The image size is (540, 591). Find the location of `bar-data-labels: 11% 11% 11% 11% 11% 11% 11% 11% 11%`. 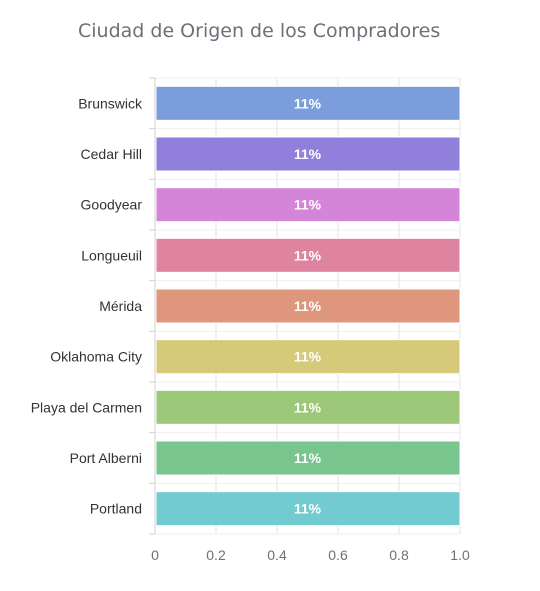

bar-data-labels: 11% 11% 11% 11% 11% 11% 11% 11% 11% is located at coordinates (308, 305).